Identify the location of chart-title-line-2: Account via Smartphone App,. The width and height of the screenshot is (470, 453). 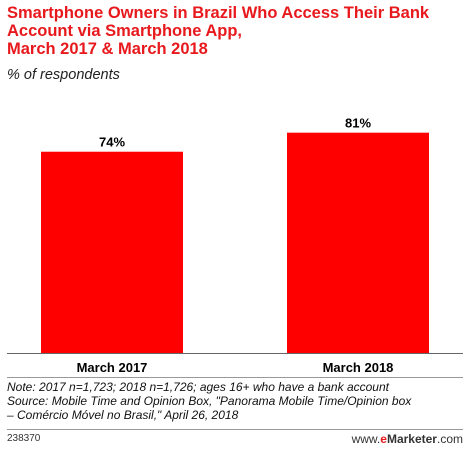
(124, 31).